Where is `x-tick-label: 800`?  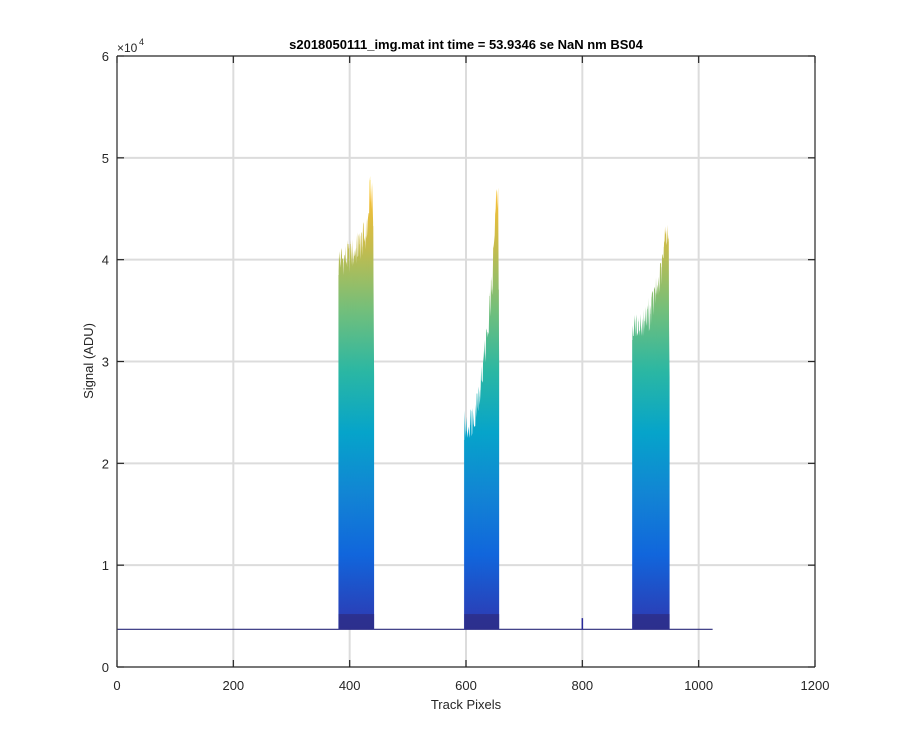 x-tick-label: 800 is located at coordinates (582, 685).